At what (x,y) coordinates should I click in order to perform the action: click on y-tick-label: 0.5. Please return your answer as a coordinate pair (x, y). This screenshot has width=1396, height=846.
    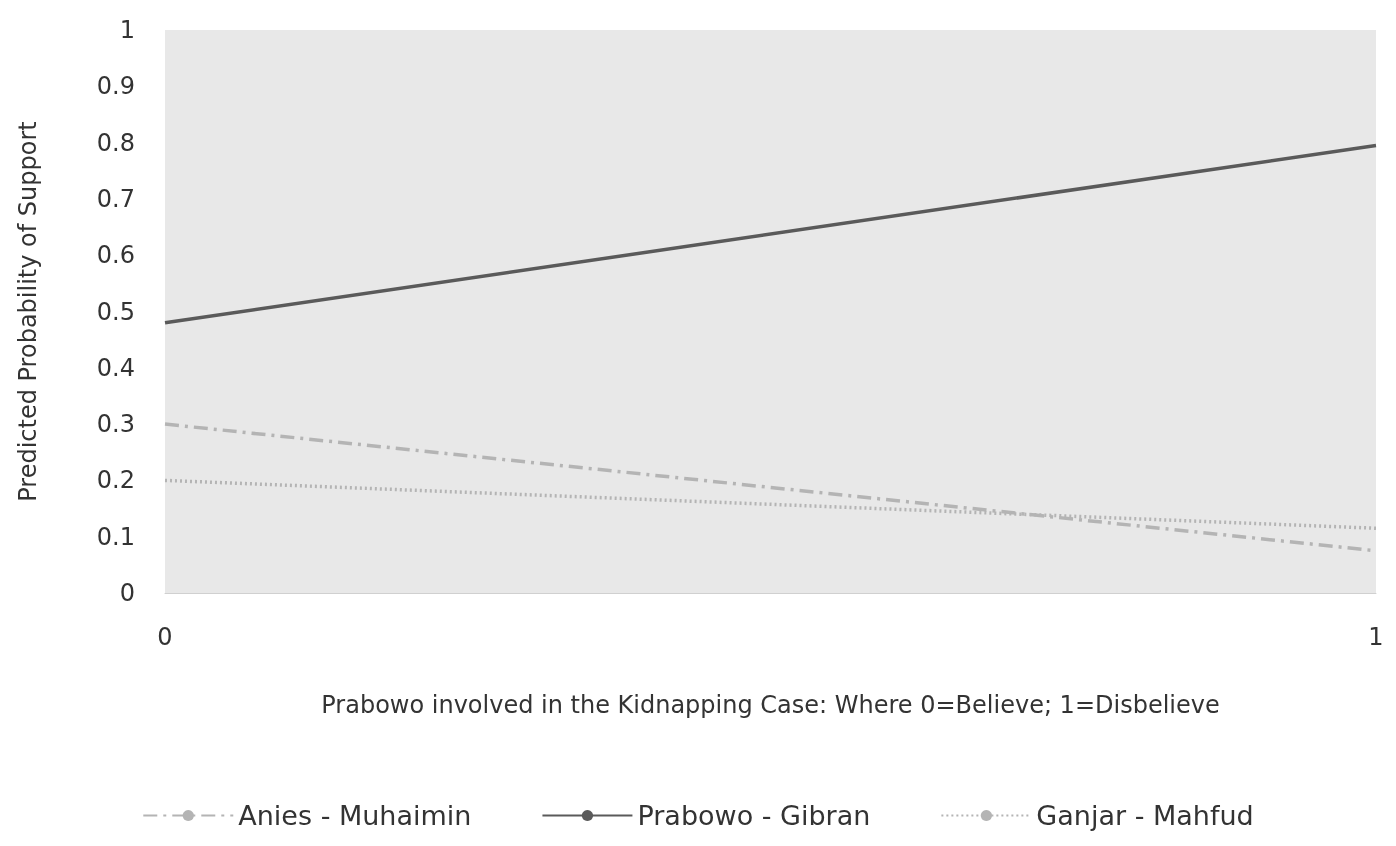
    Looking at the image, I should click on (115, 311).